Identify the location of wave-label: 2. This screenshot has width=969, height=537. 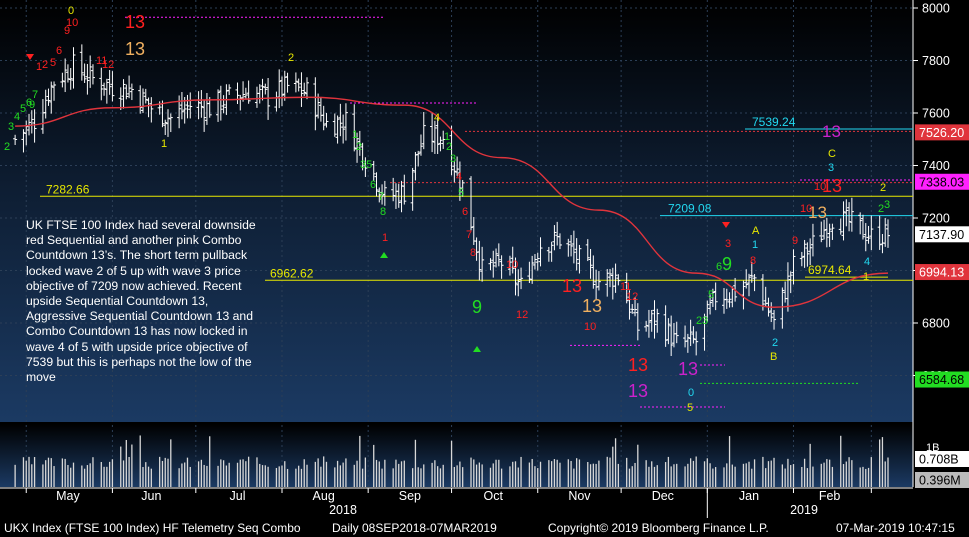
(291, 58).